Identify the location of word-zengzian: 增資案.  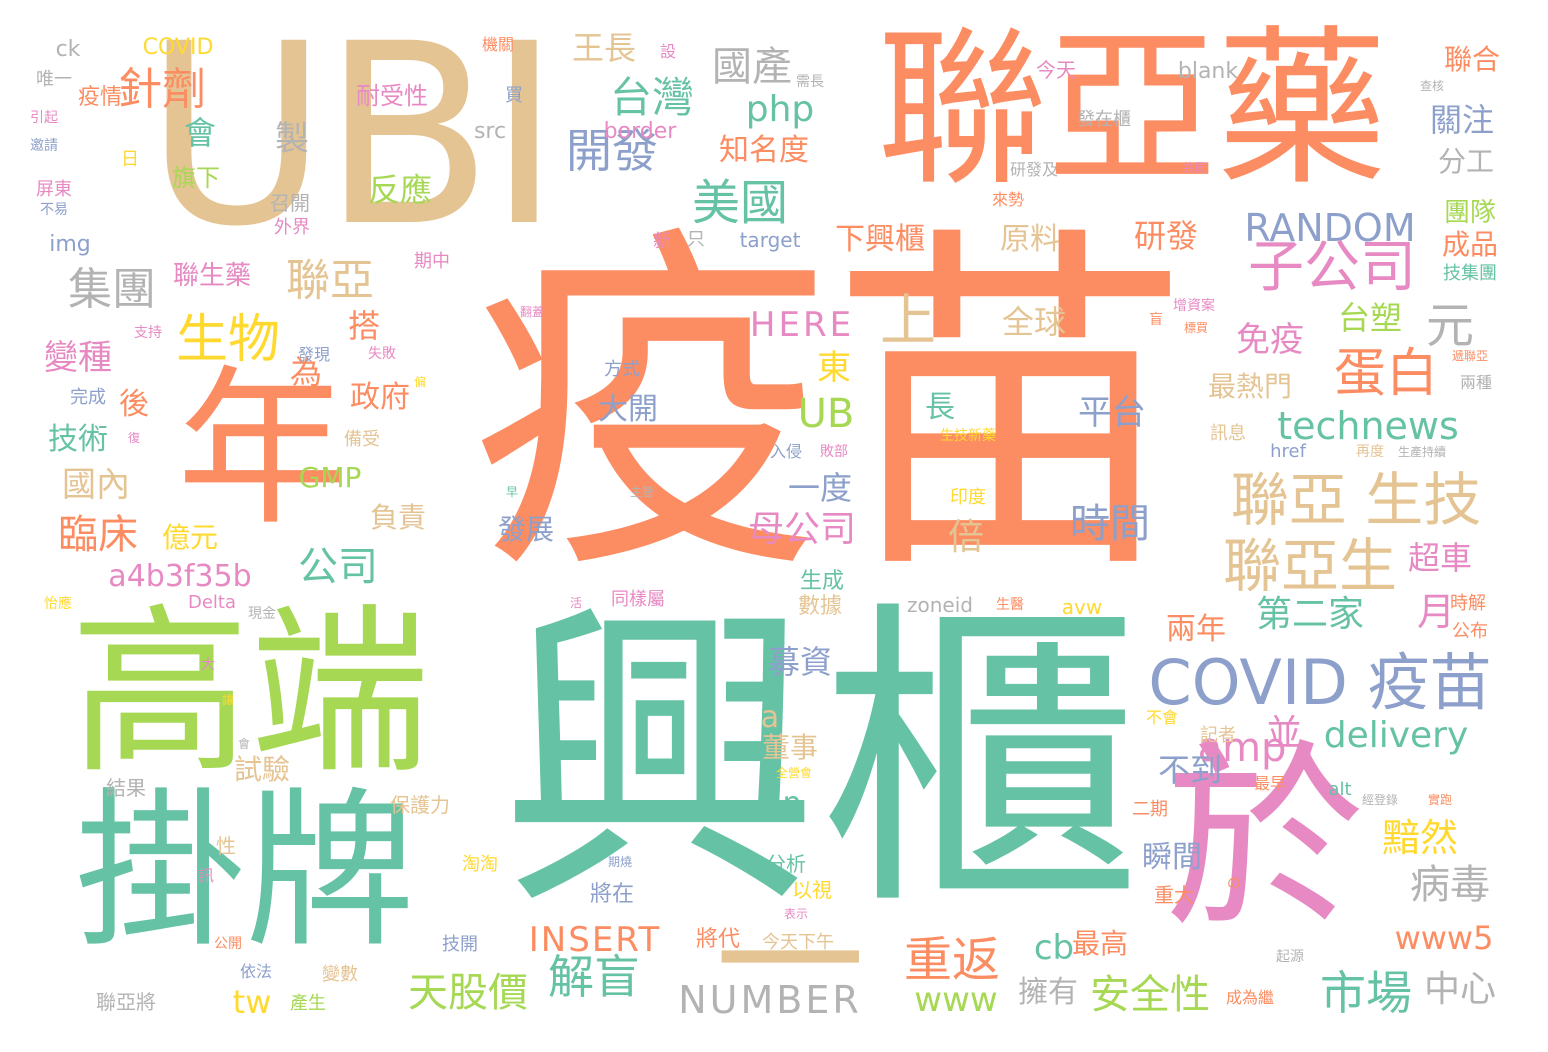
(1194, 306).